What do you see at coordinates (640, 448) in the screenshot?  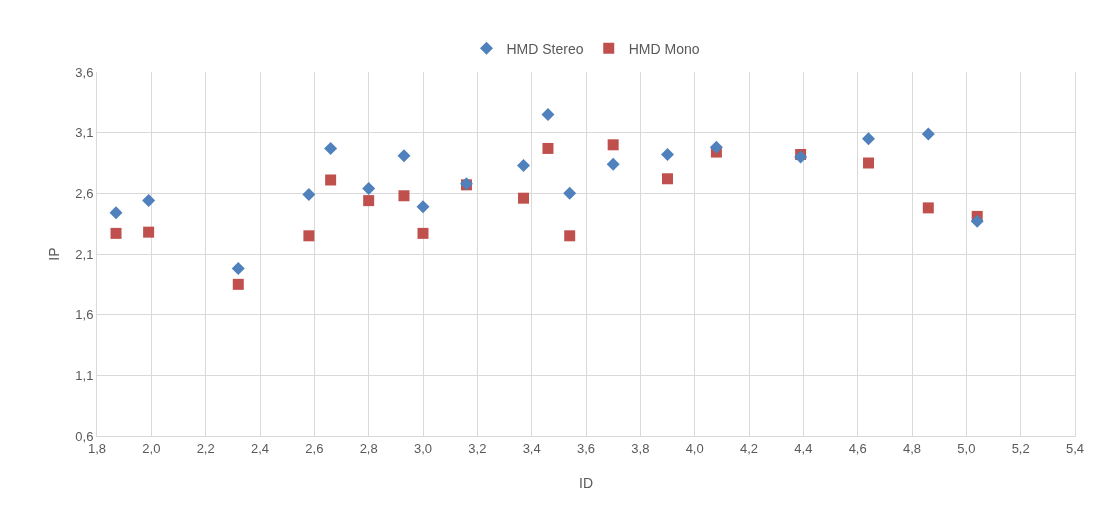 I see `x-tick-label: 3,8` at bounding box center [640, 448].